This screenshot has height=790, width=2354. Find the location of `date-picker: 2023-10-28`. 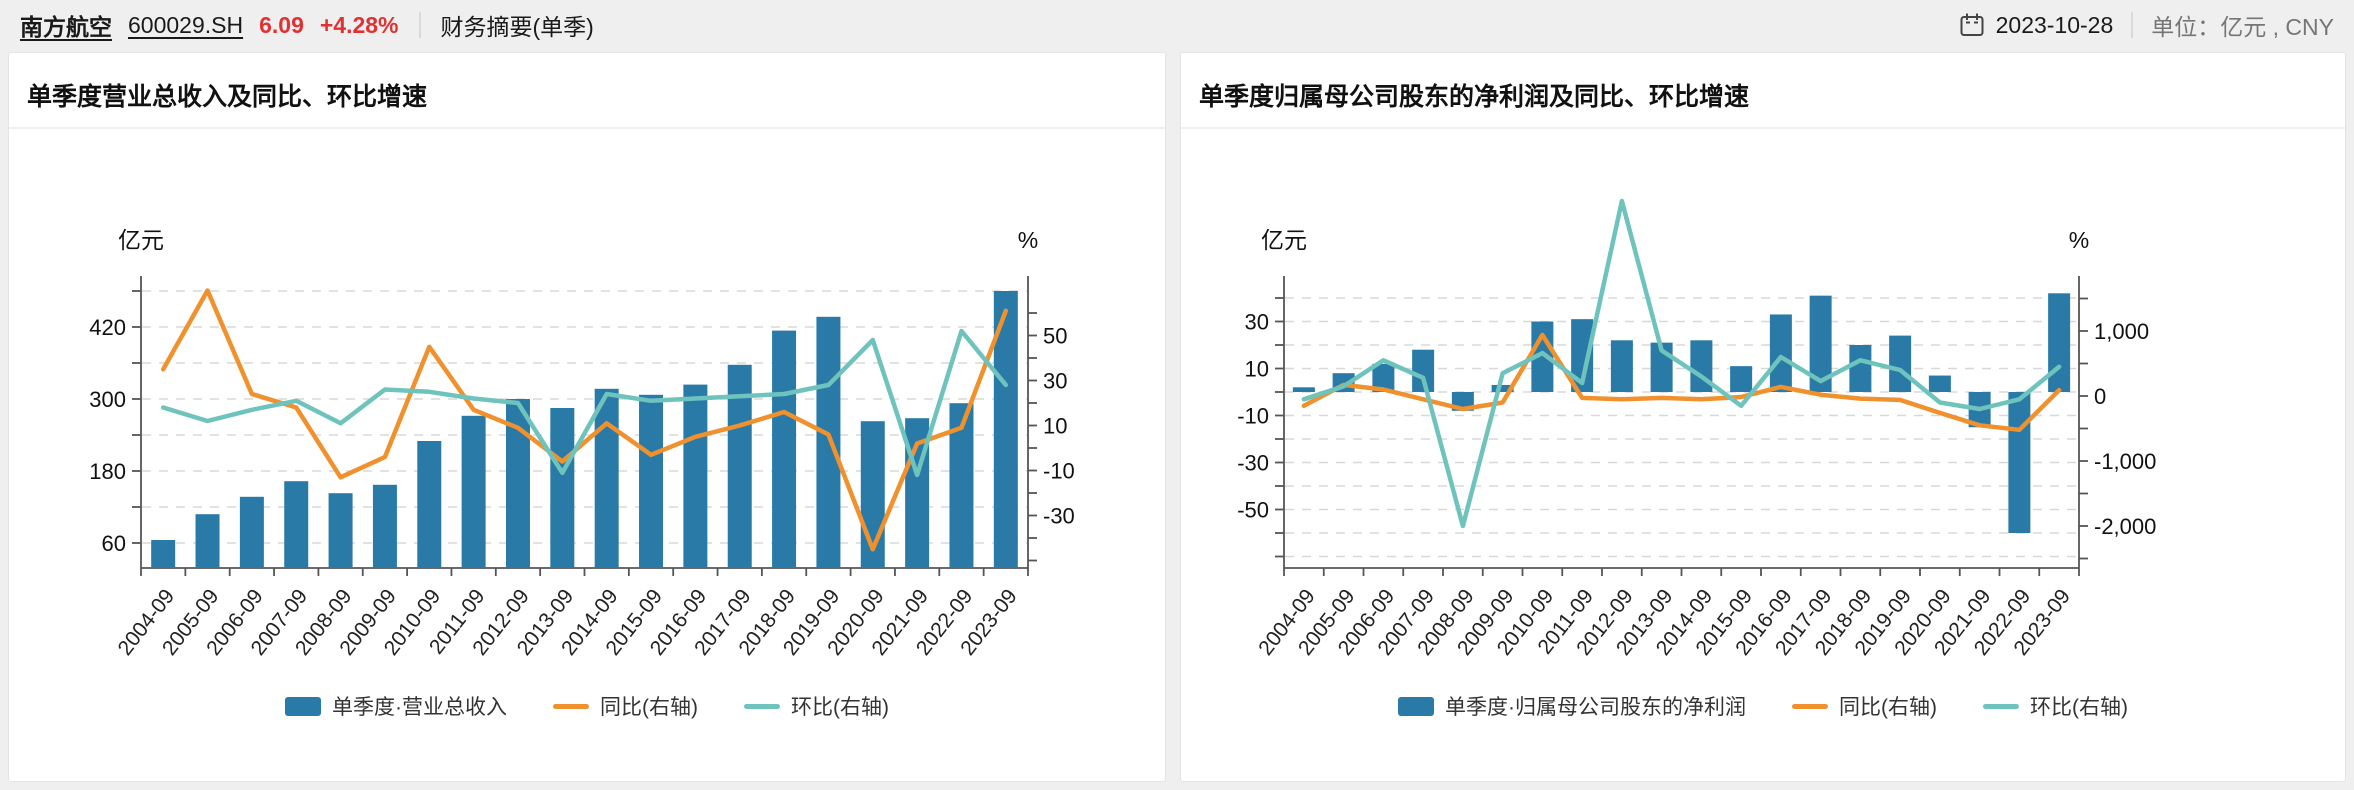

date-picker: 2023-10-28 is located at coordinates (2036, 25).